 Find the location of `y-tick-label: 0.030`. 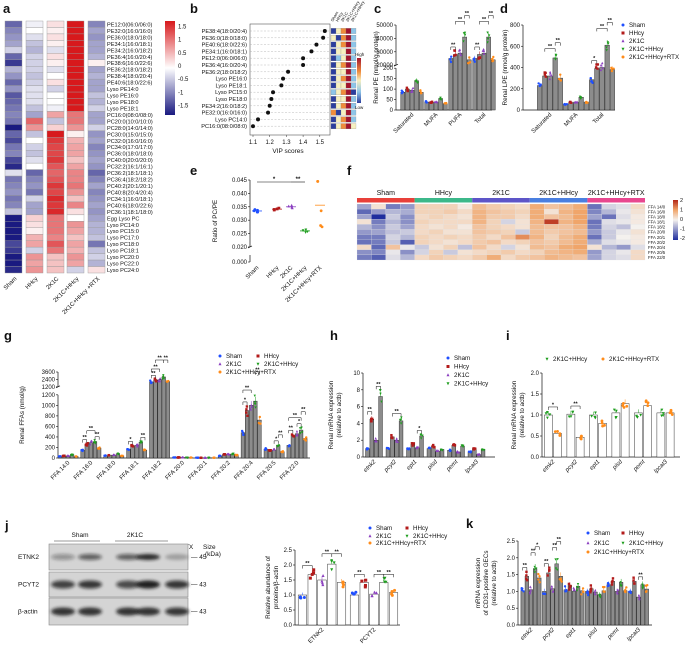

y-tick-label: 0.030 is located at coordinates (240, 221).